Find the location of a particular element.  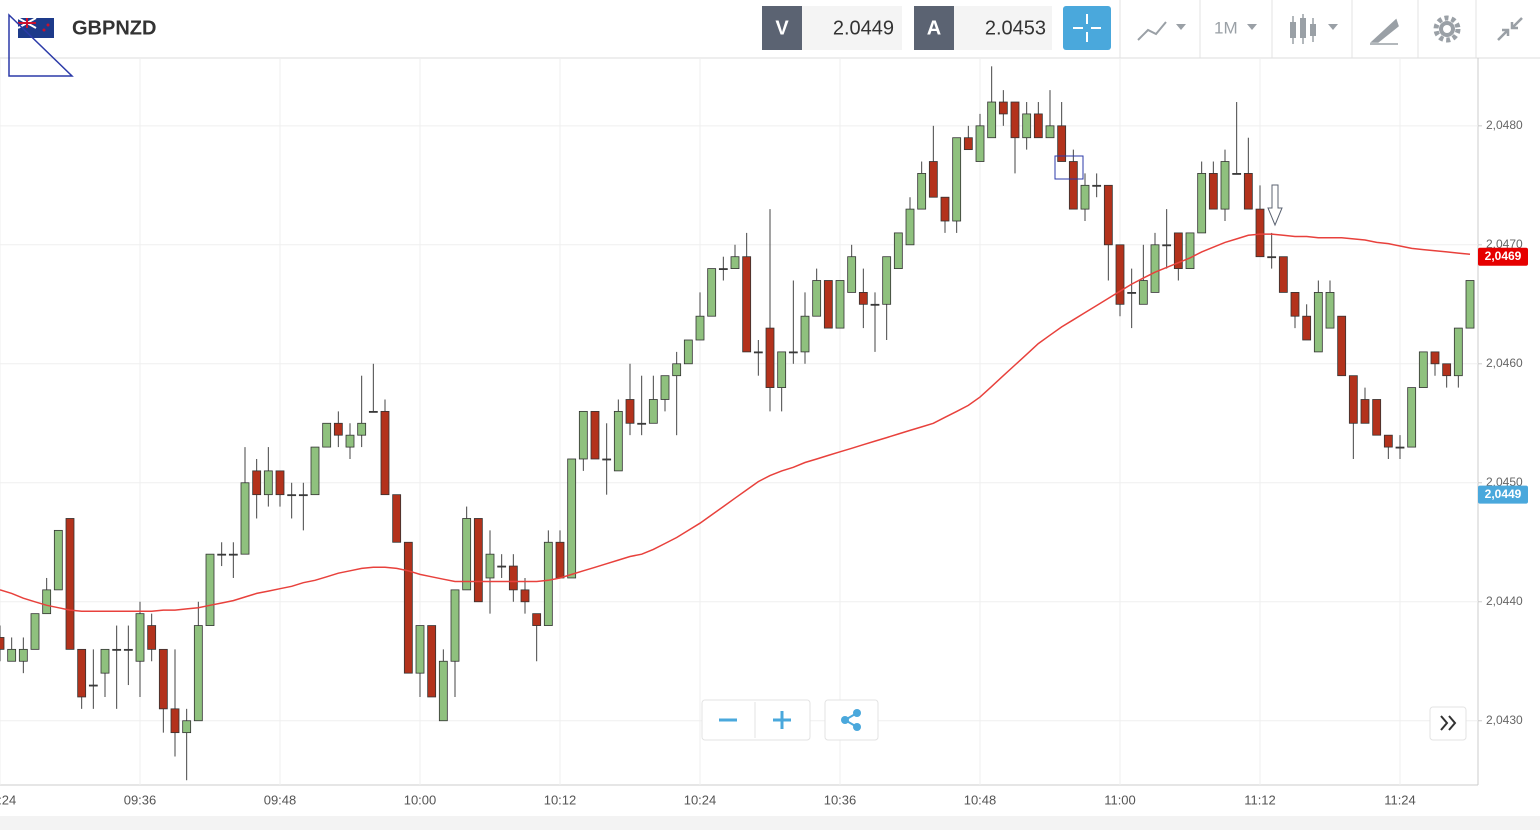

toolbar-separators is located at coordinates (1298, 29).